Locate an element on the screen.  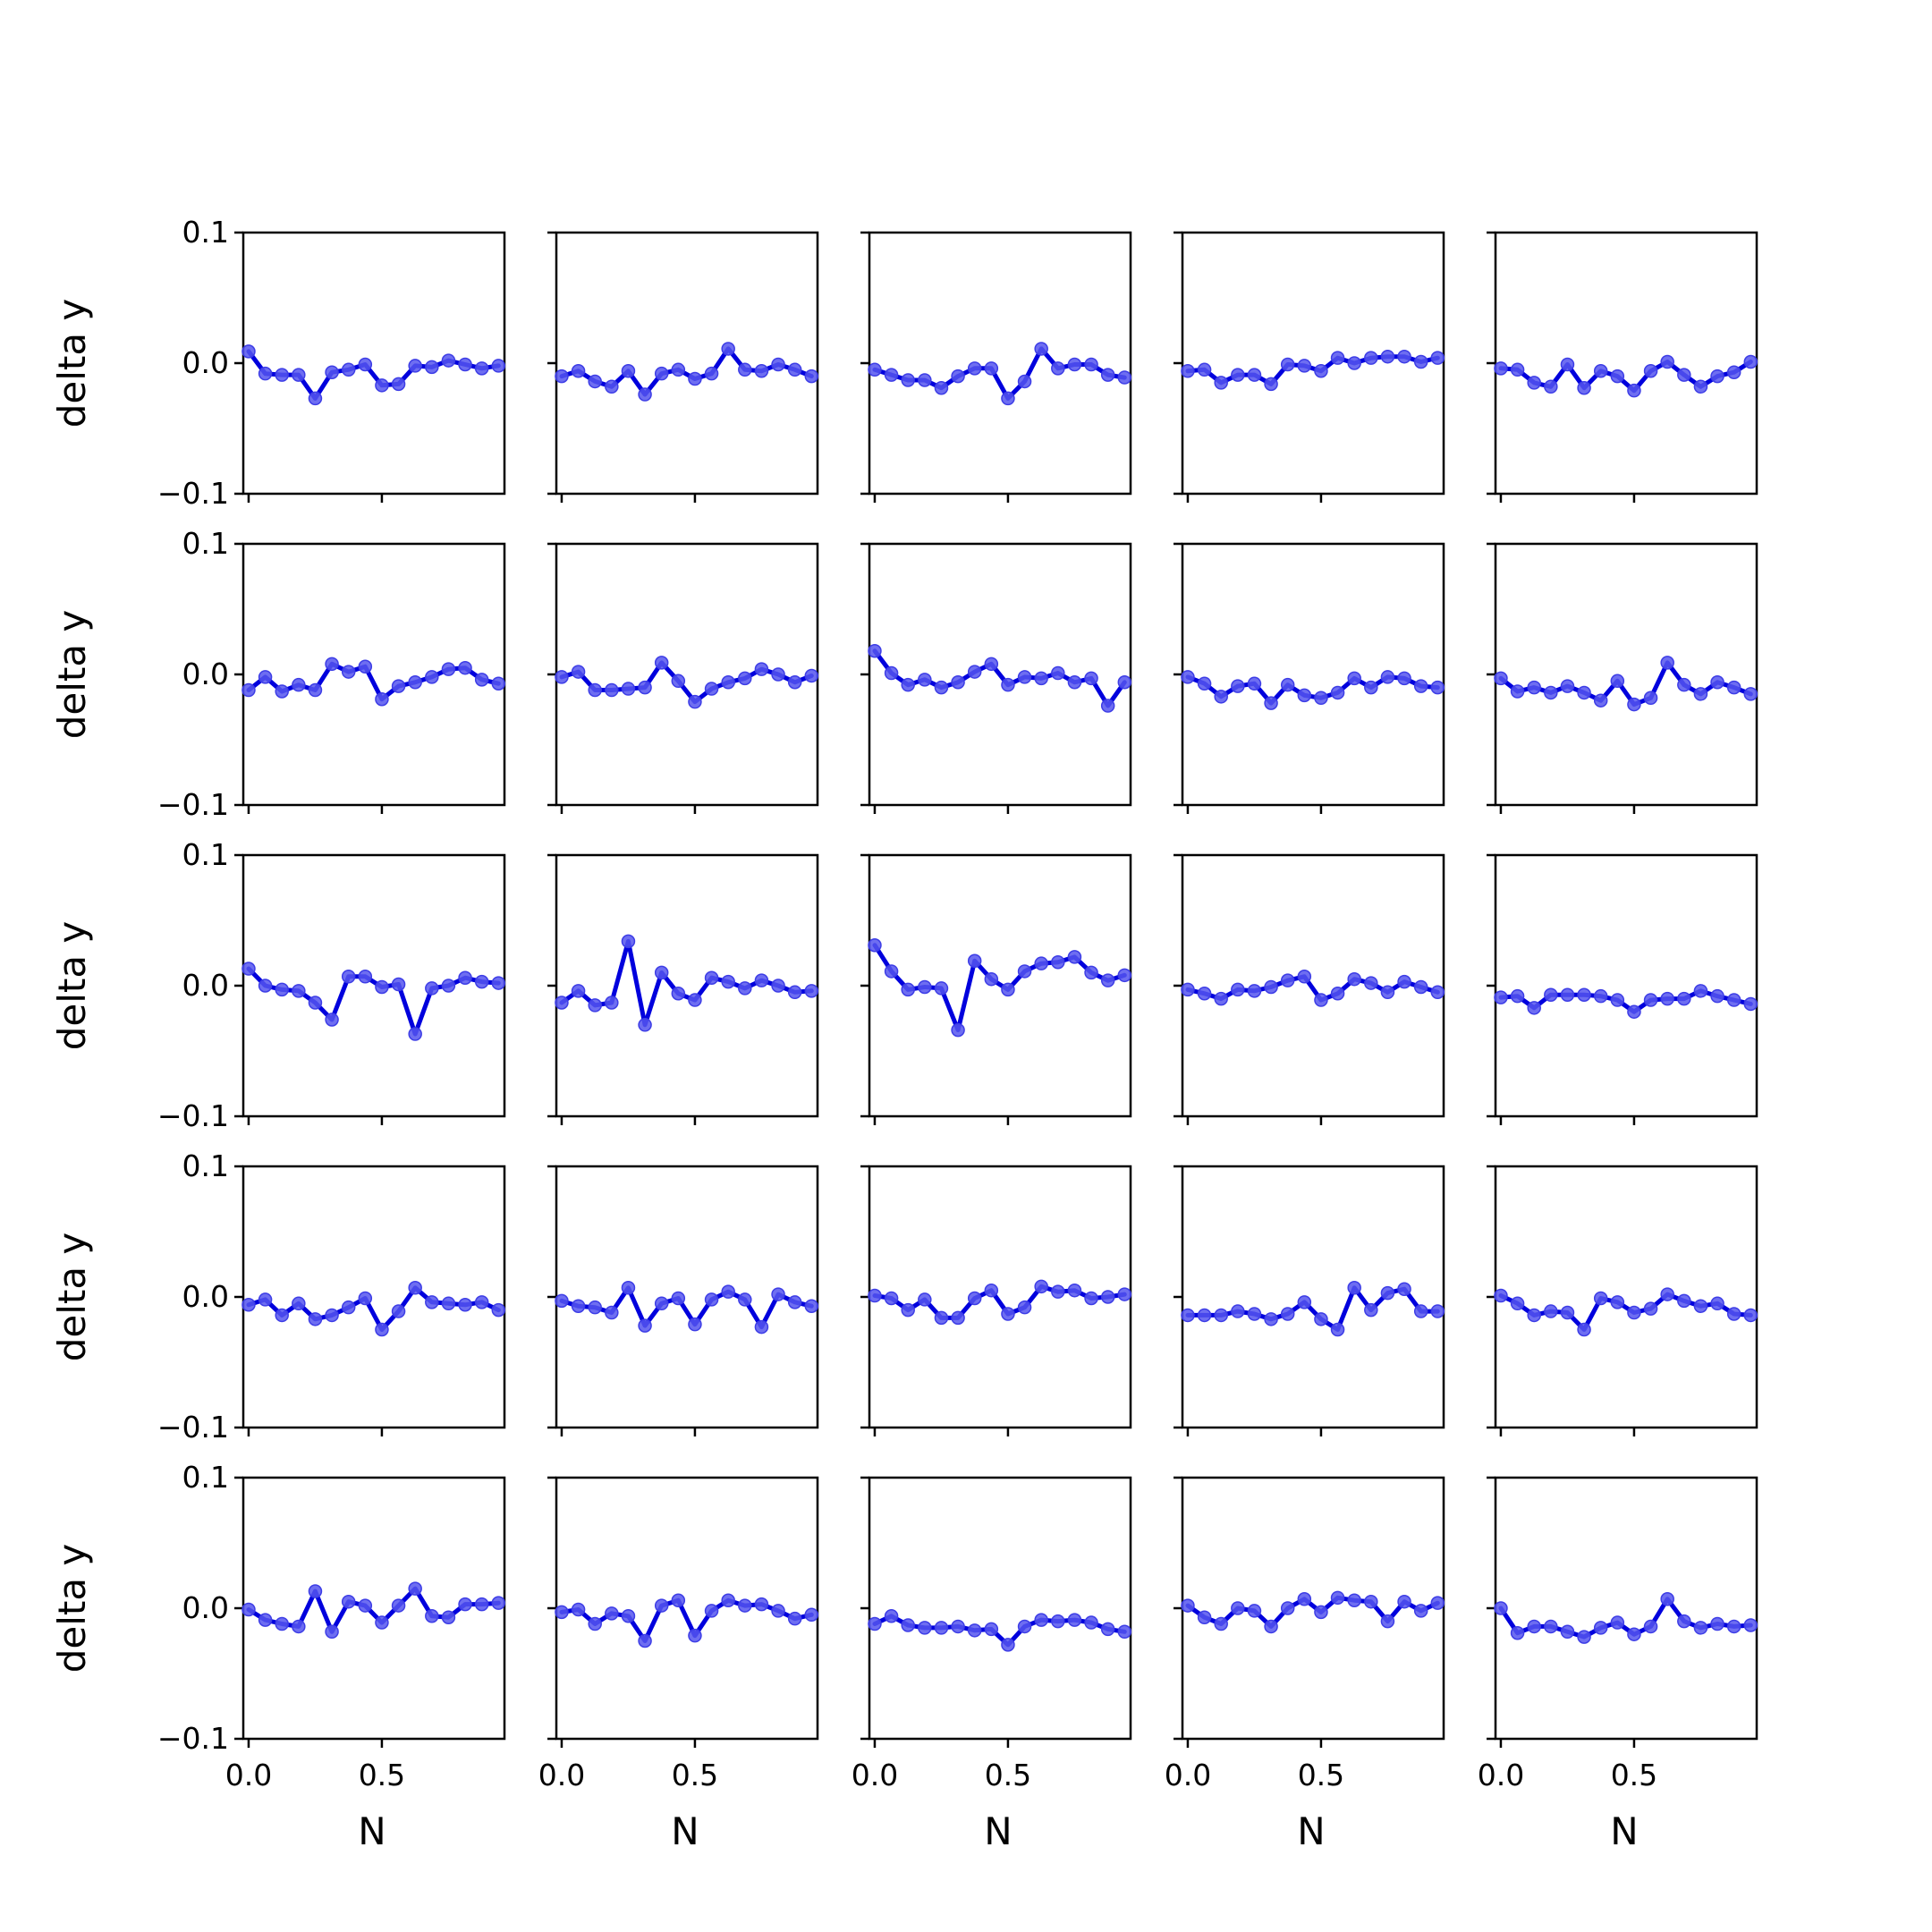
y-axis-label: delta y is located at coordinates (72, 1609).